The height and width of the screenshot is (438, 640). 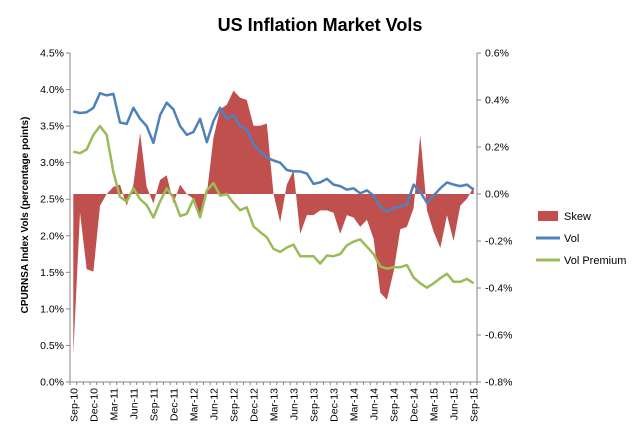 What do you see at coordinates (52, 127) in the screenshot?
I see `y-tick-label: 3.5%` at bounding box center [52, 127].